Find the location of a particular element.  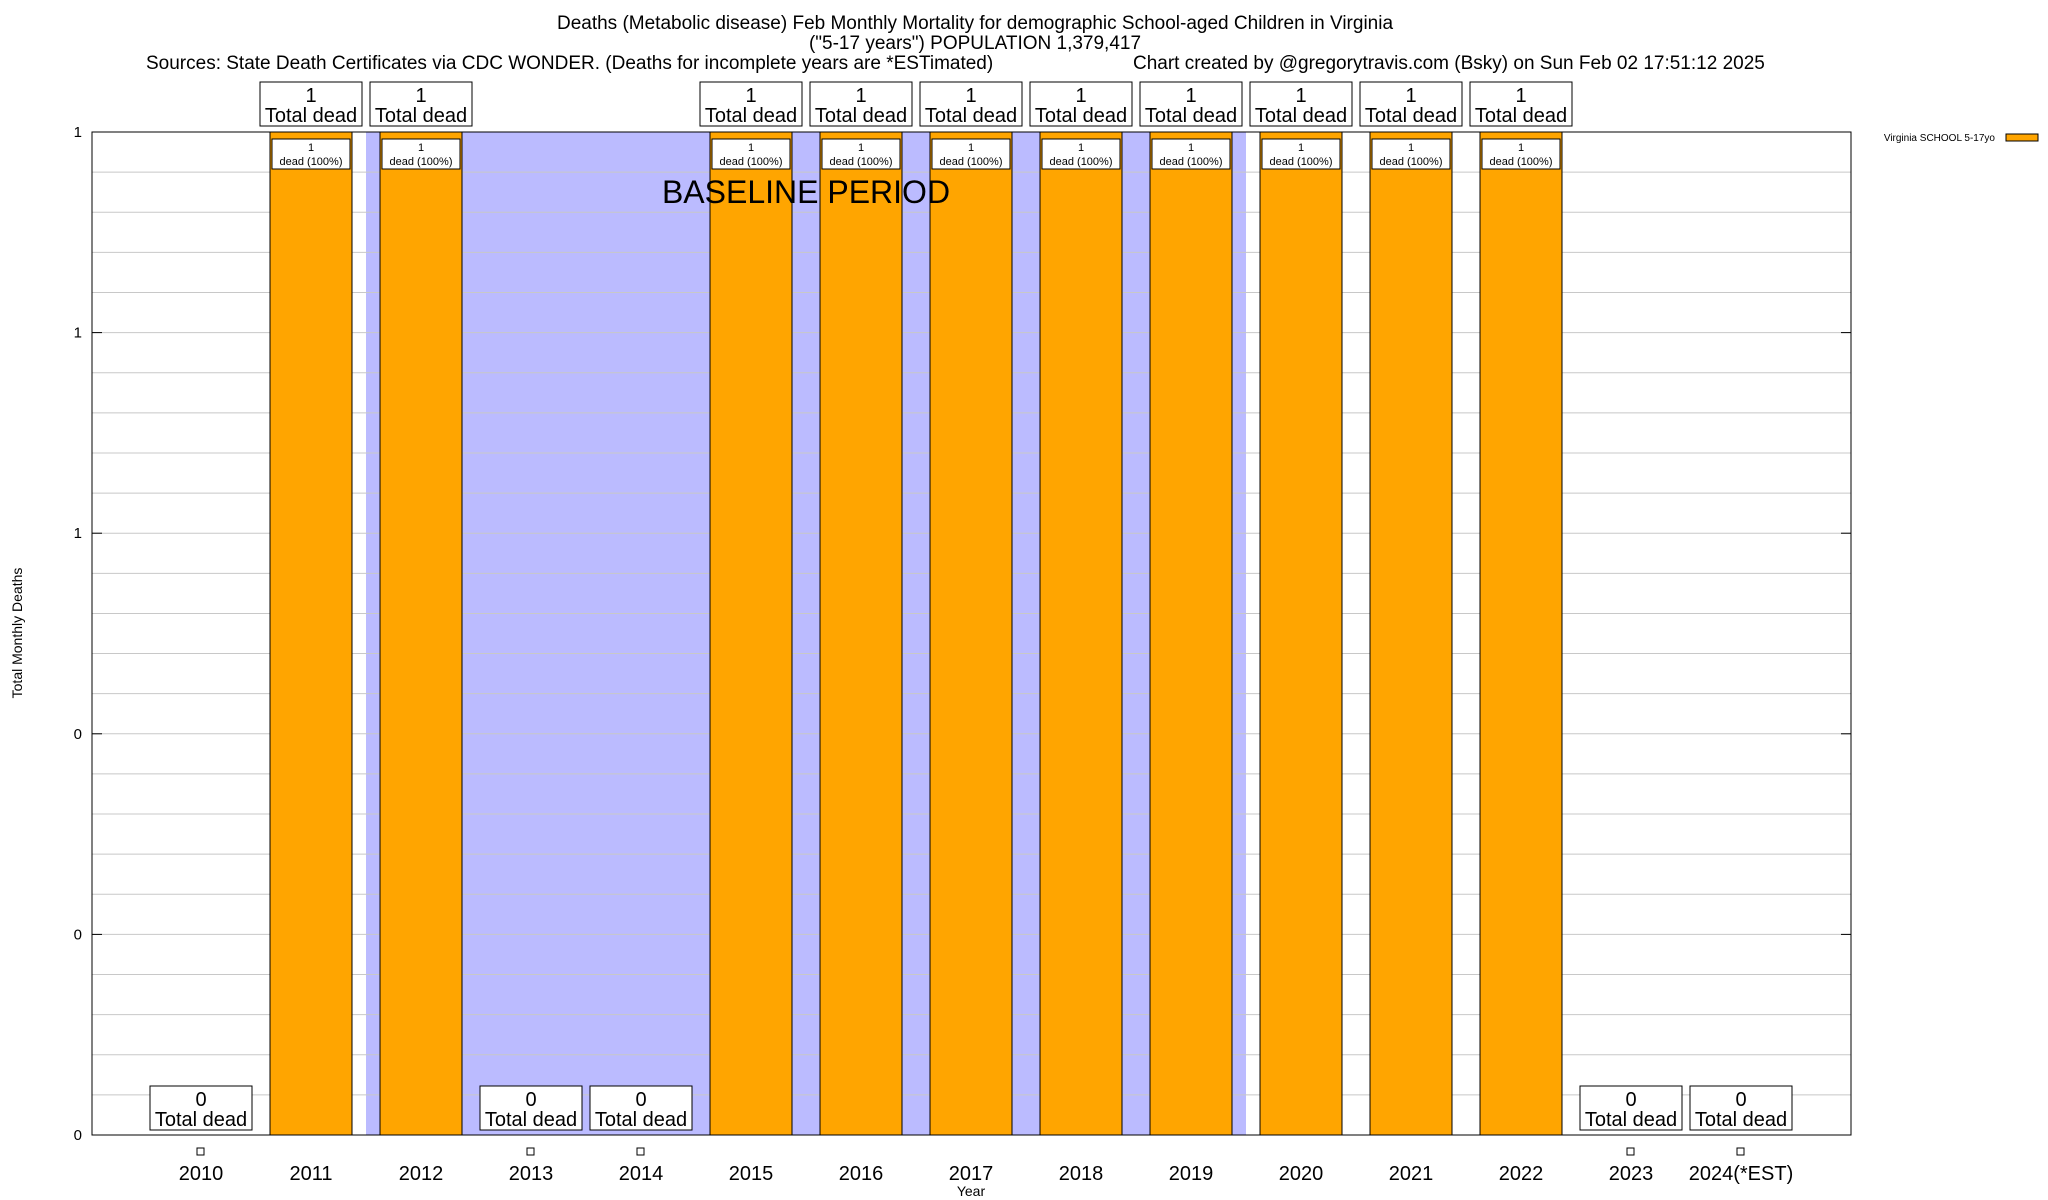

x-tick-label: 2013 is located at coordinates (531, 1174).